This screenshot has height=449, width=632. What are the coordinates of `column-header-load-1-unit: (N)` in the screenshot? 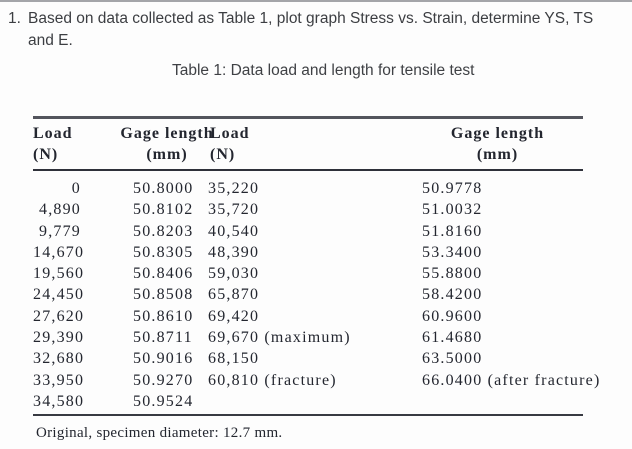 It's located at (46, 154).